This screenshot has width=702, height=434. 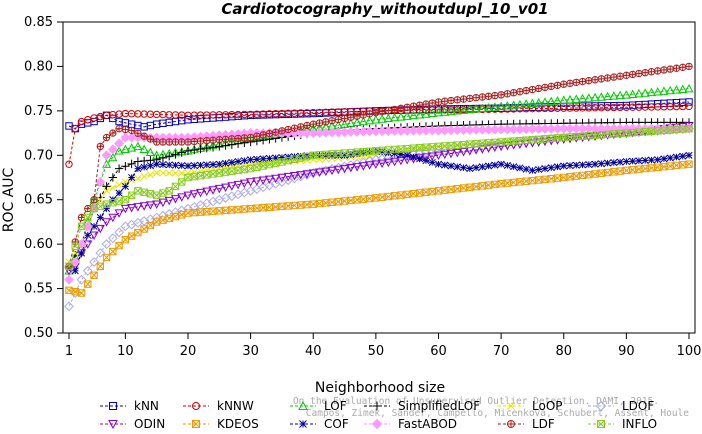 What do you see at coordinates (689, 351) in the screenshot?
I see `x-tick-label: 100` at bounding box center [689, 351].